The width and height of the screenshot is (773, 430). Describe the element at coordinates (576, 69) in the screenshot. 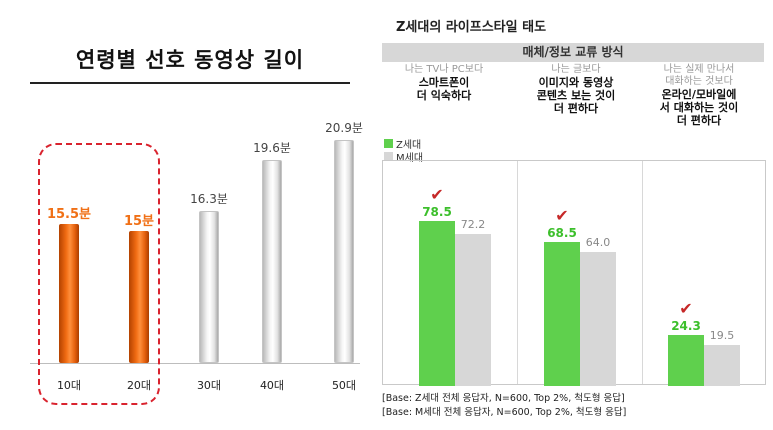

I see `category-pre-1: 나는 글보다` at that location.